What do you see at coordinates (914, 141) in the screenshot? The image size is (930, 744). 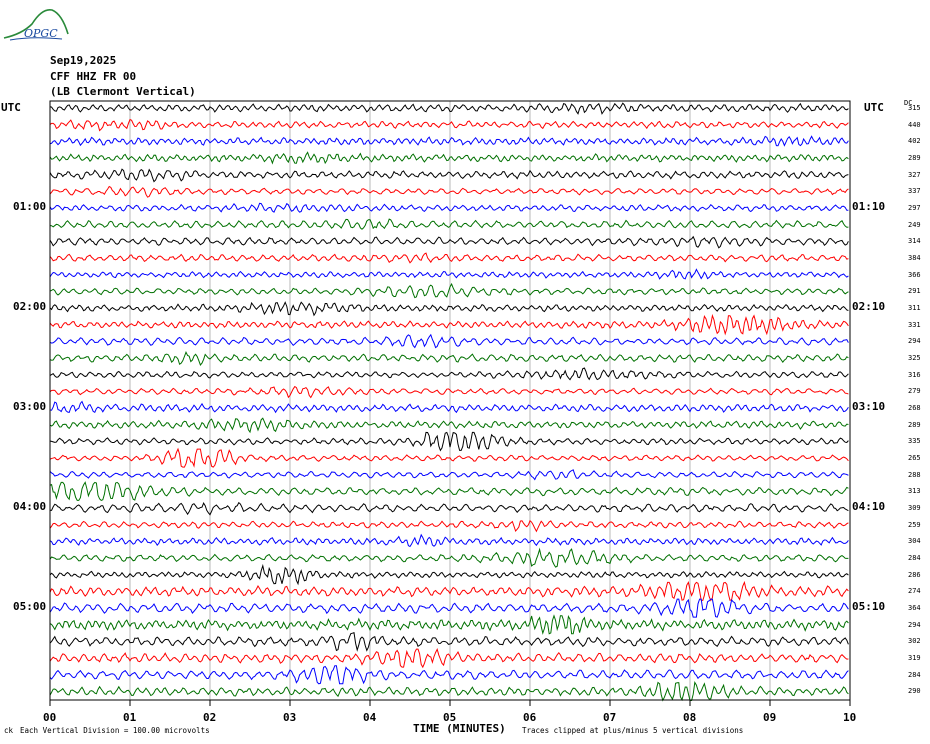 I see `dc-value: 402` at bounding box center [914, 141].